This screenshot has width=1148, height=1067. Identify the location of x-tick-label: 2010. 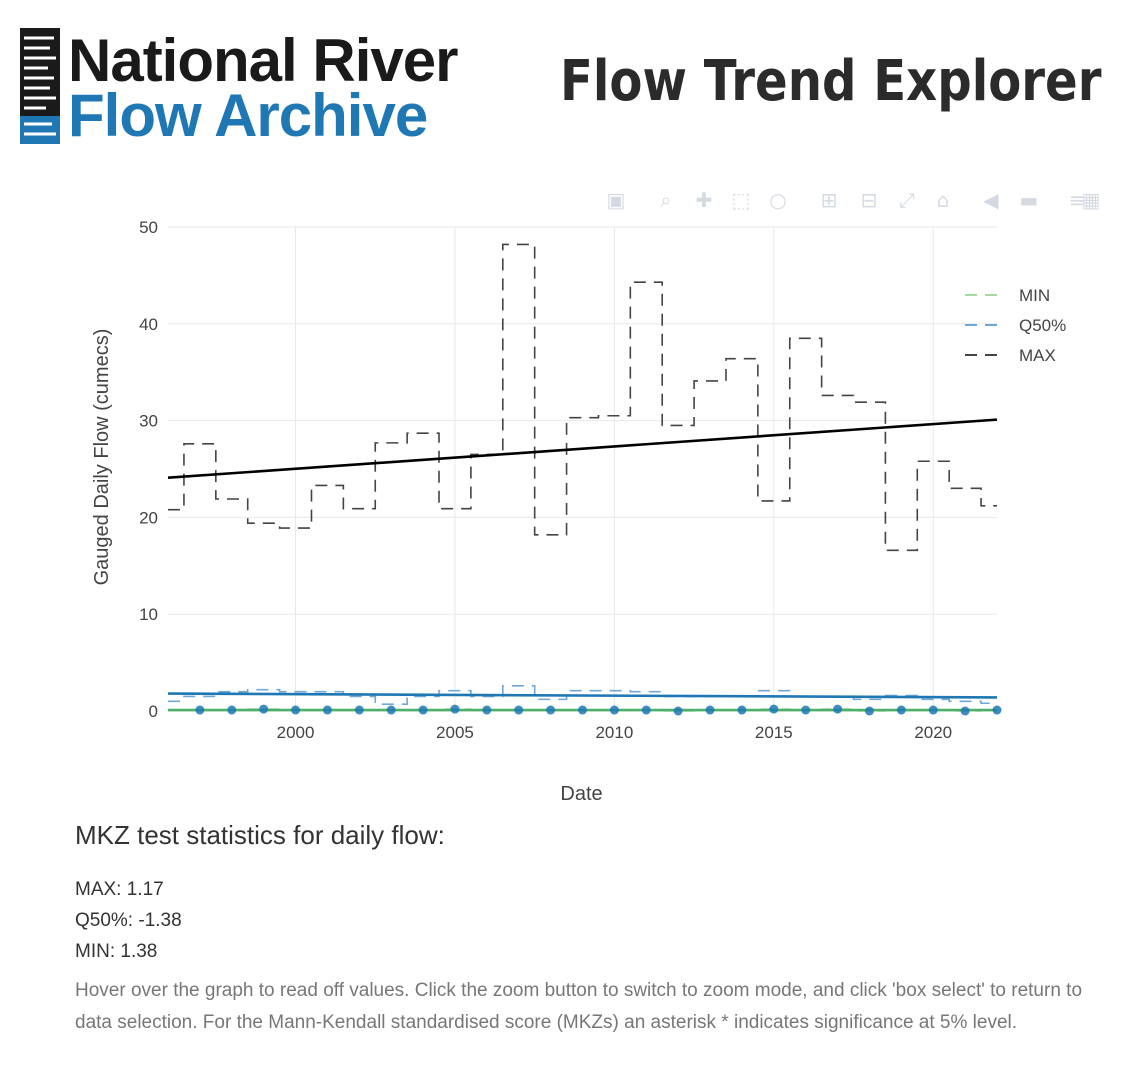
(614, 732).